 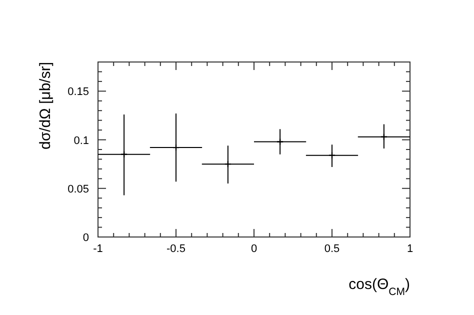 I want to click on y-tick-label: 0.1, so click(x=81, y=140).